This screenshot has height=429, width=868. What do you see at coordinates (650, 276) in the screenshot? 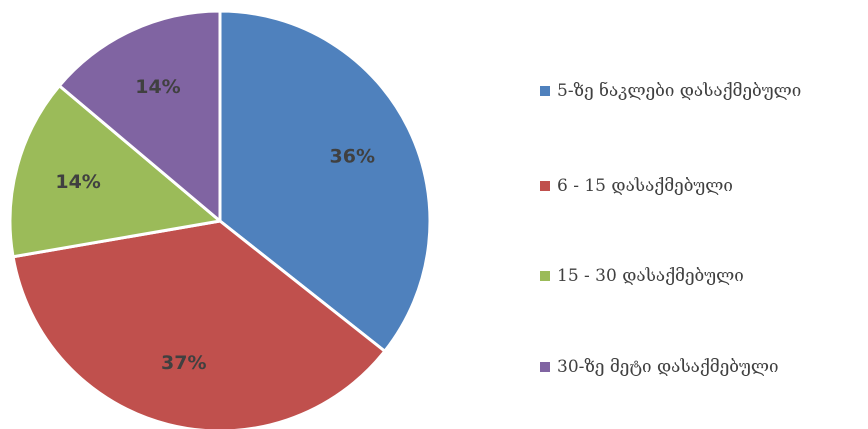
I see `legend-label-15-30: 15 - 30 დასაქმებული` at bounding box center [650, 276].